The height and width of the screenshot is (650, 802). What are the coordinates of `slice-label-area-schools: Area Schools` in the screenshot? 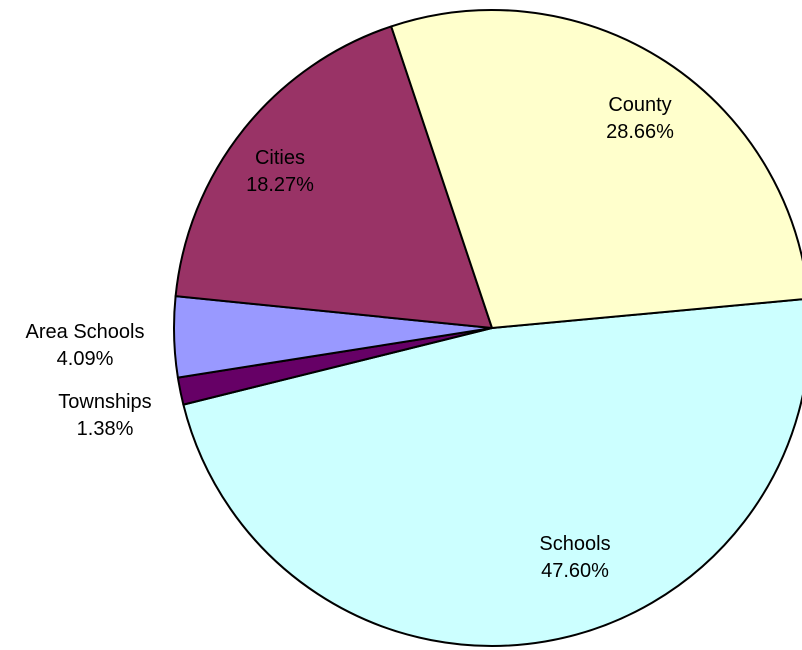 It's located at (85, 332).